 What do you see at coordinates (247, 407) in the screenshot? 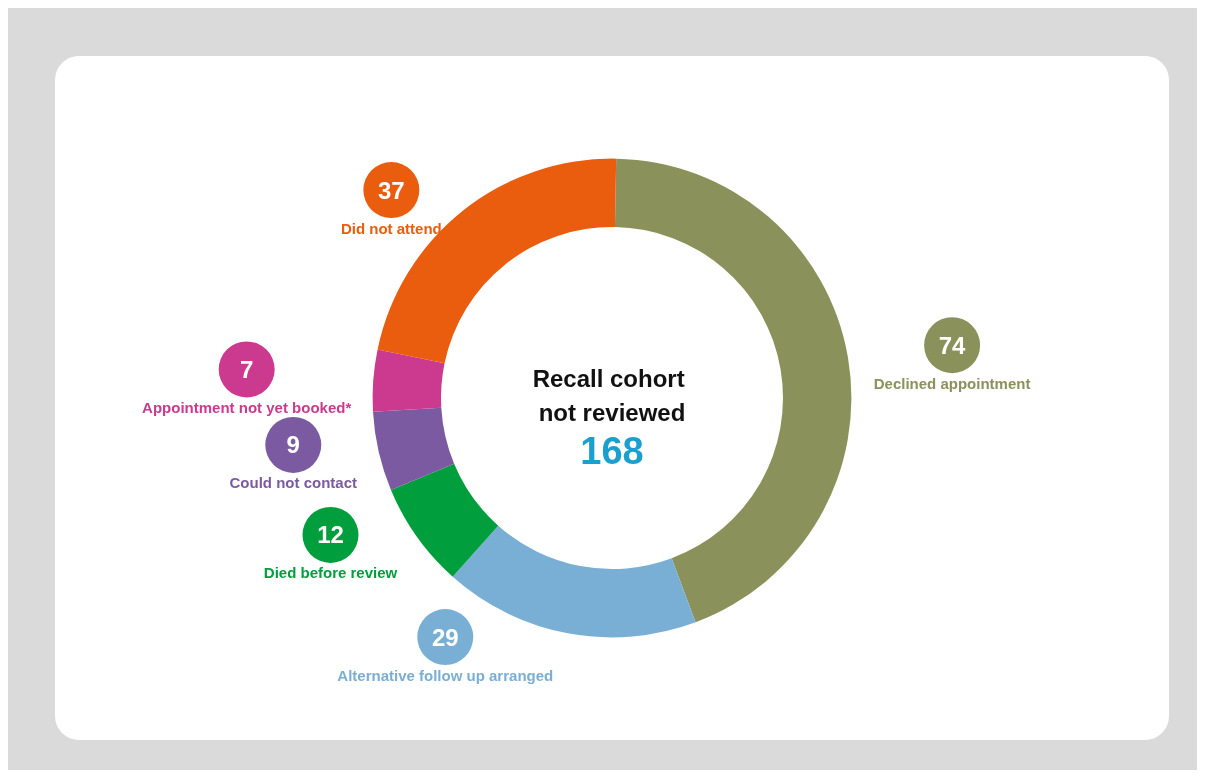
I see `slice-label: Appointment not yet booked*` at bounding box center [247, 407].